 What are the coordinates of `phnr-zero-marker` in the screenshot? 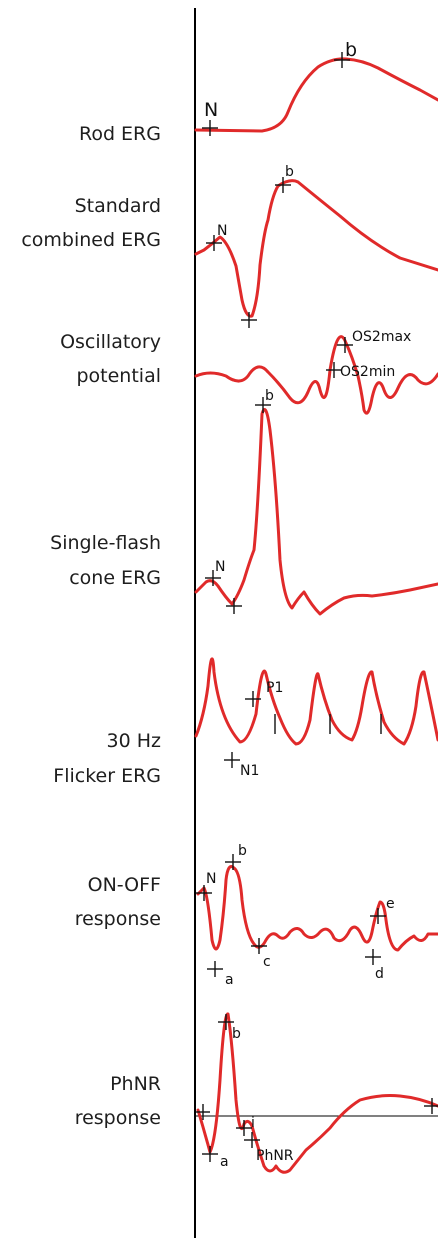 It's located at (203, 1112).